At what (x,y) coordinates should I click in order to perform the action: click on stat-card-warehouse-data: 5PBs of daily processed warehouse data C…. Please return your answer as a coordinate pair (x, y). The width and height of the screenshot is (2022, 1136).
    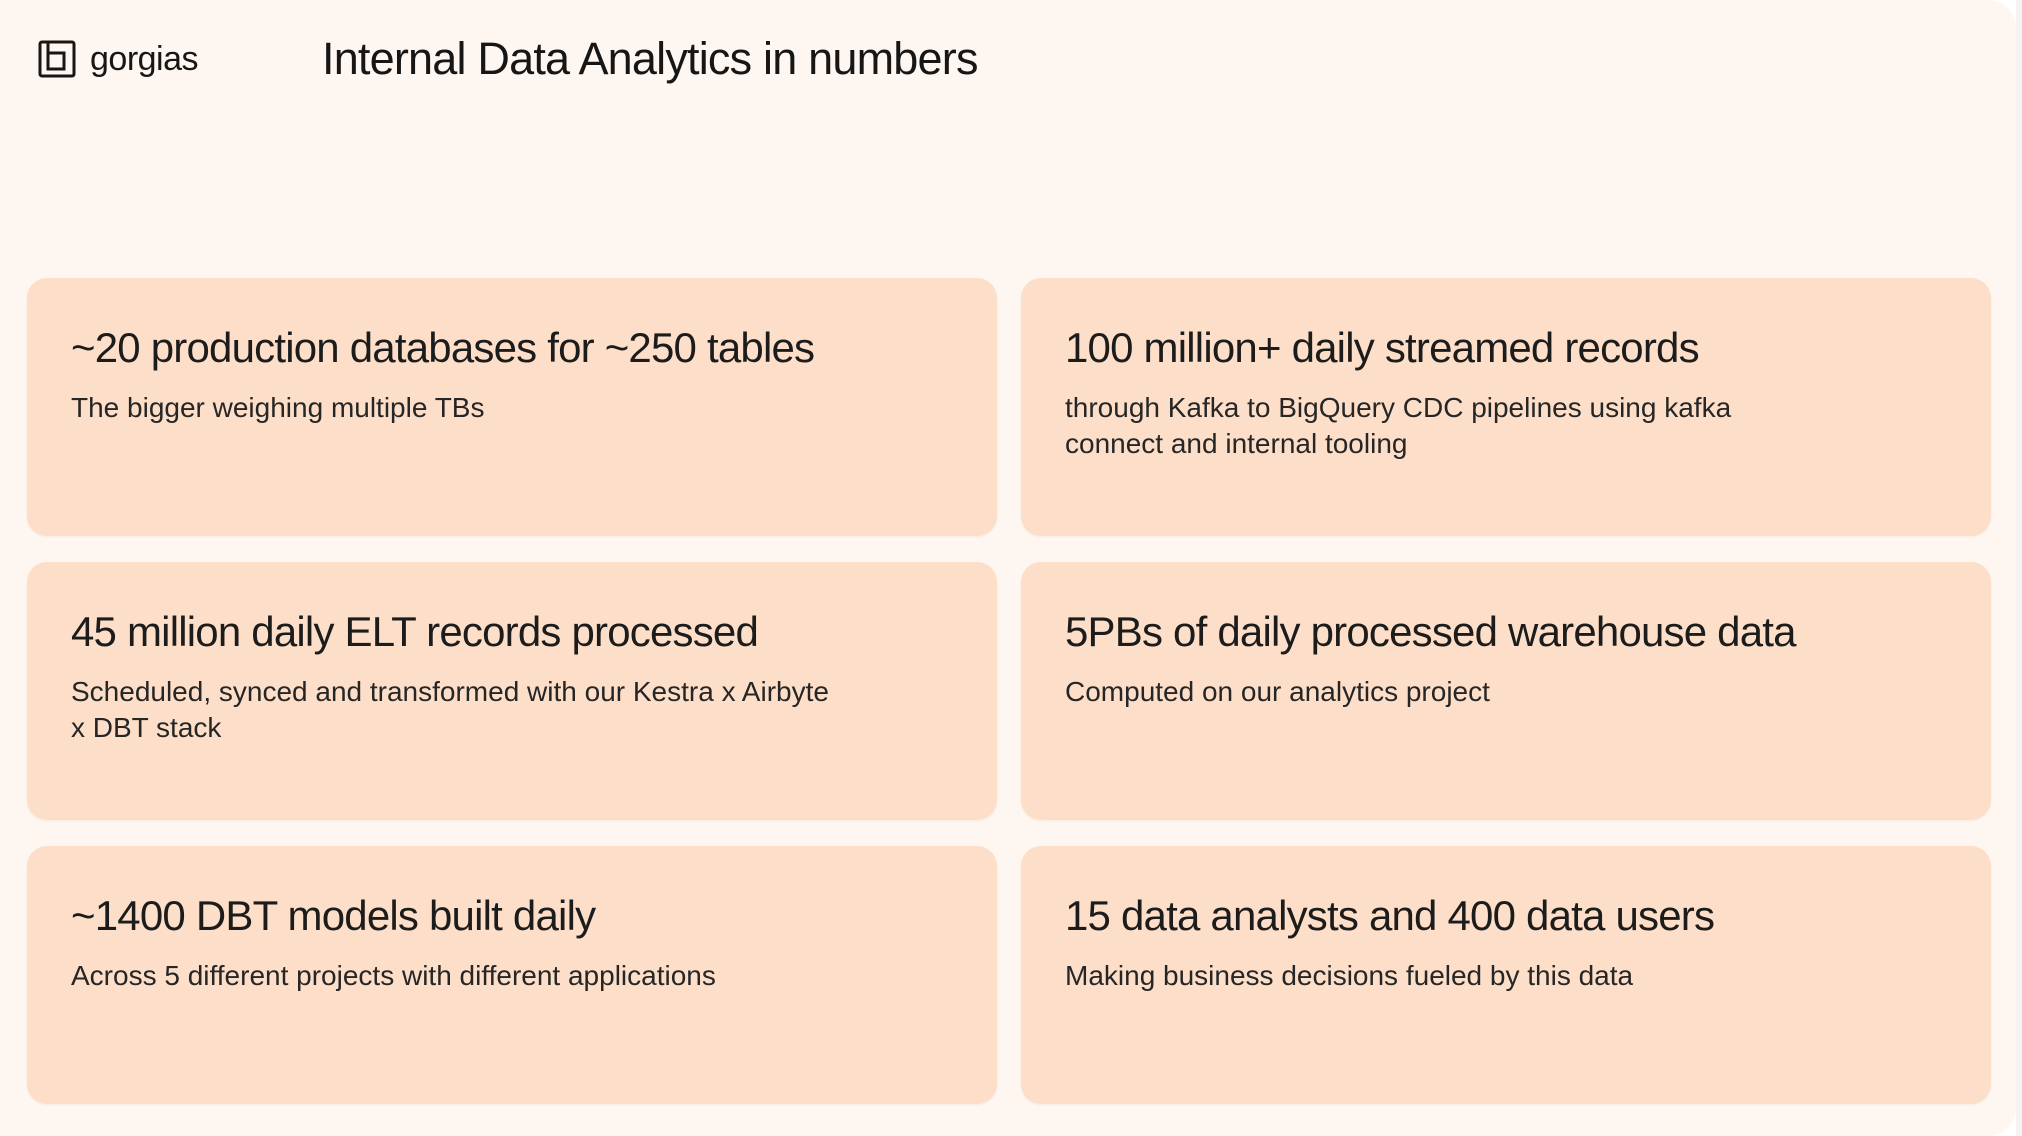
    Looking at the image, I should click on (1506, 691).